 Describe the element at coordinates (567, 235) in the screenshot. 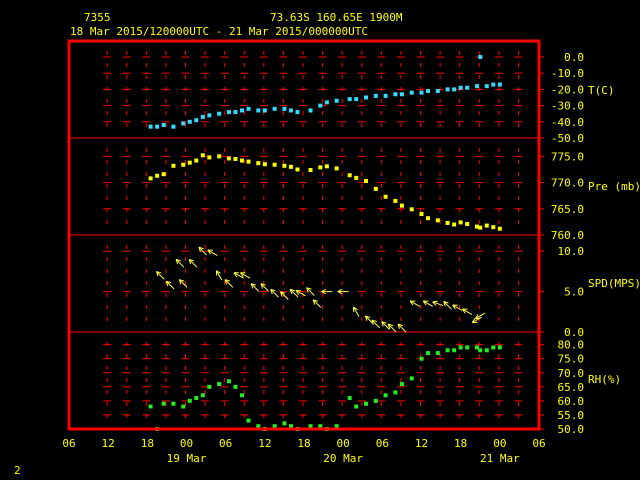

I see `y-tick-label: 760.0` at that location.